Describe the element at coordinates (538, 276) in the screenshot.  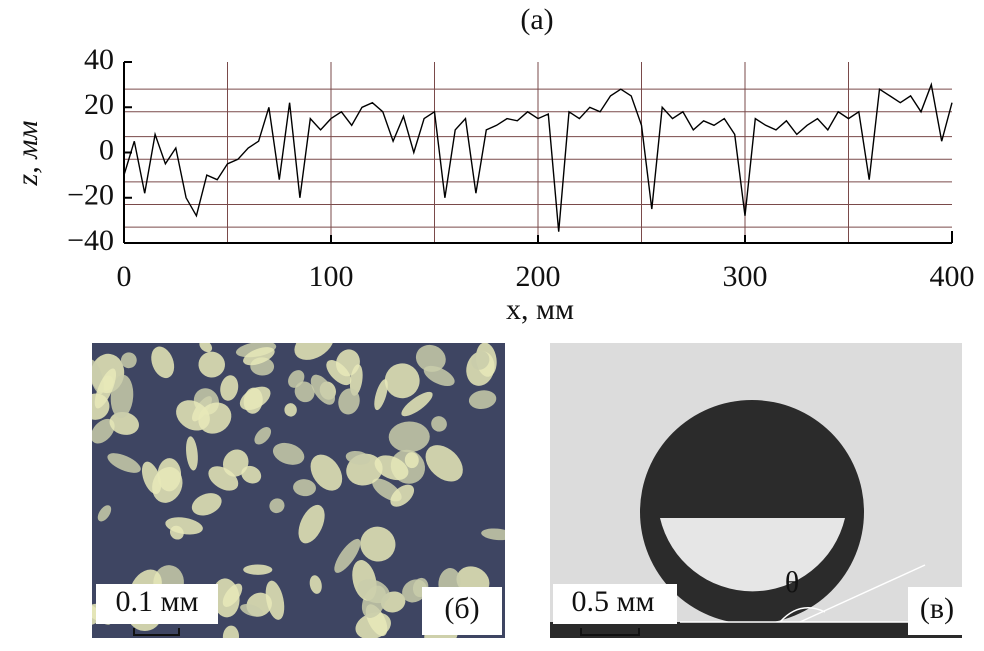
I see `x-tick-label: 200` at that location.